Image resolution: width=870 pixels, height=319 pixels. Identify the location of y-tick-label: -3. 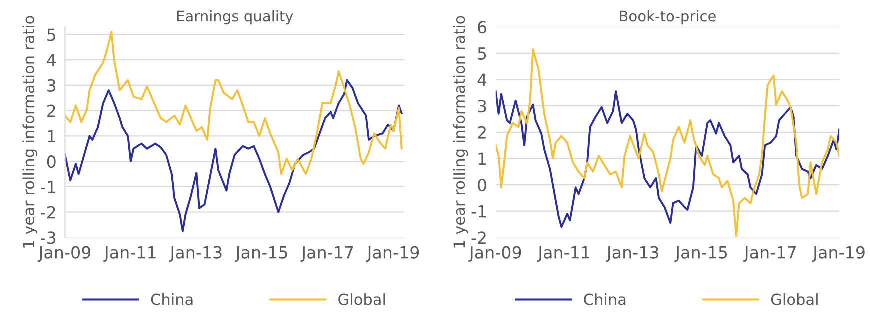
(48, 238).